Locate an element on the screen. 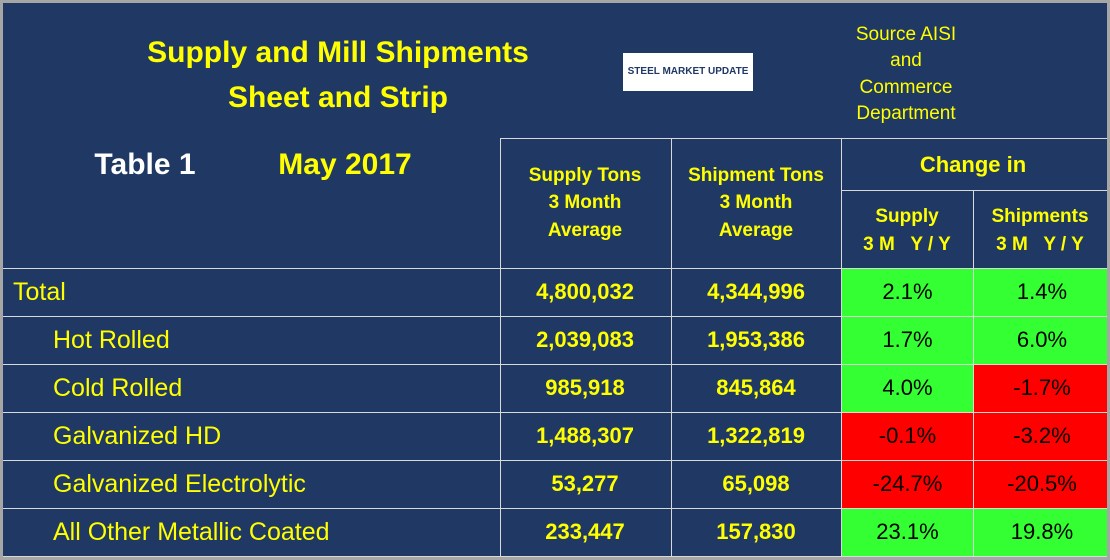 This screenshot has height=560, width=1110. row-label: All Other Metallic Coated is located at coordinates (191, 531).